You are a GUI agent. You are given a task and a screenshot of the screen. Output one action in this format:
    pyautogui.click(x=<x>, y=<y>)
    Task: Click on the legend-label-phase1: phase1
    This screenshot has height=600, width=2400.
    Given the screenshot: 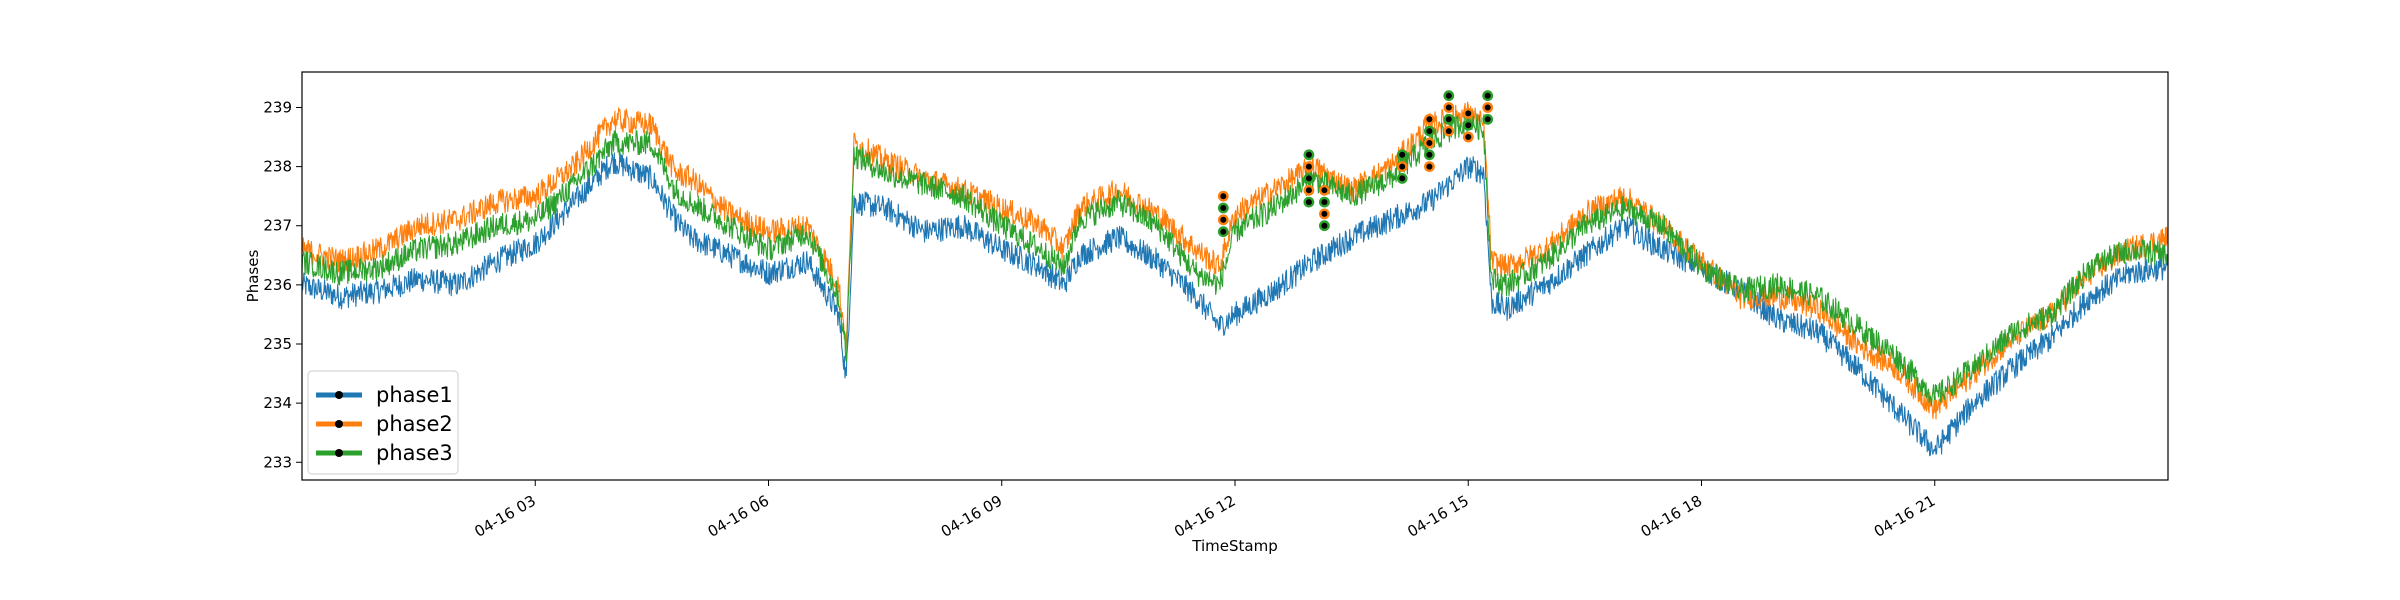 What is the action you would take?
    pyautogui.click(x=414, y=395)
    